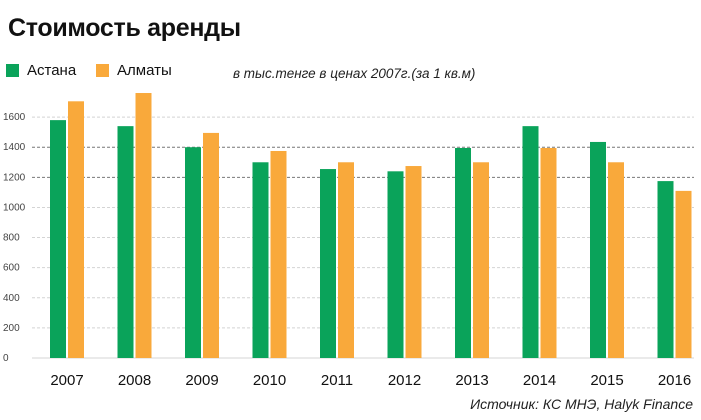  Describe the element at coordinates (11, 328) in the screenshot. I see `y-tick-label: 200` at that location.